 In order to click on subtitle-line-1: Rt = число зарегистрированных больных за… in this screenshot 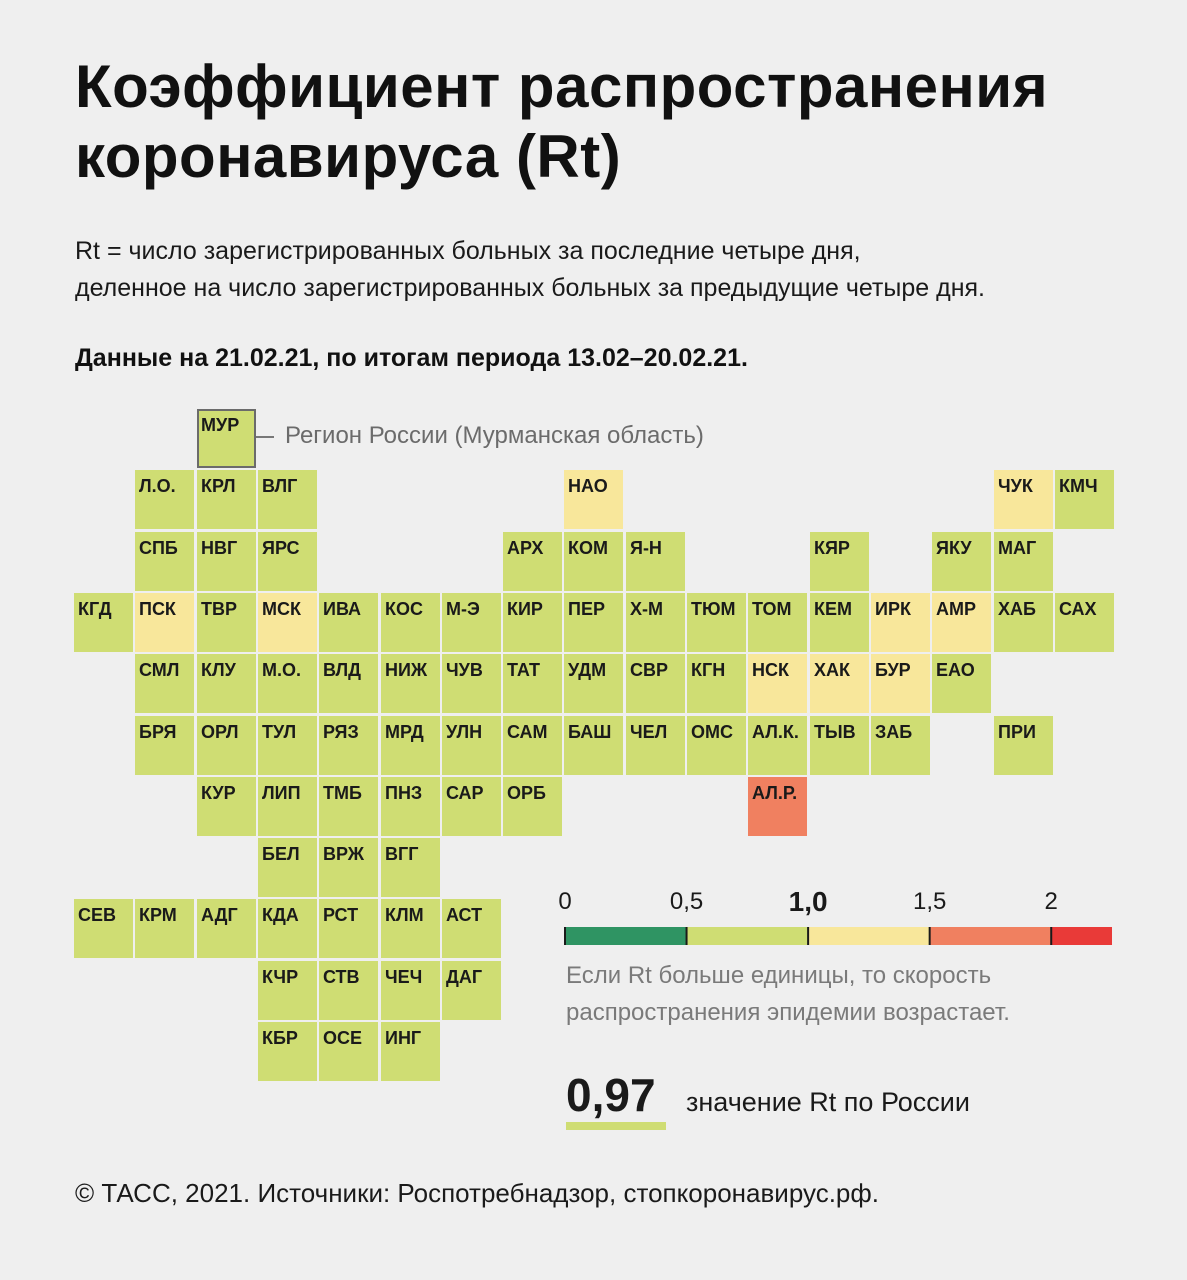, I will do `click(468, 251)`.